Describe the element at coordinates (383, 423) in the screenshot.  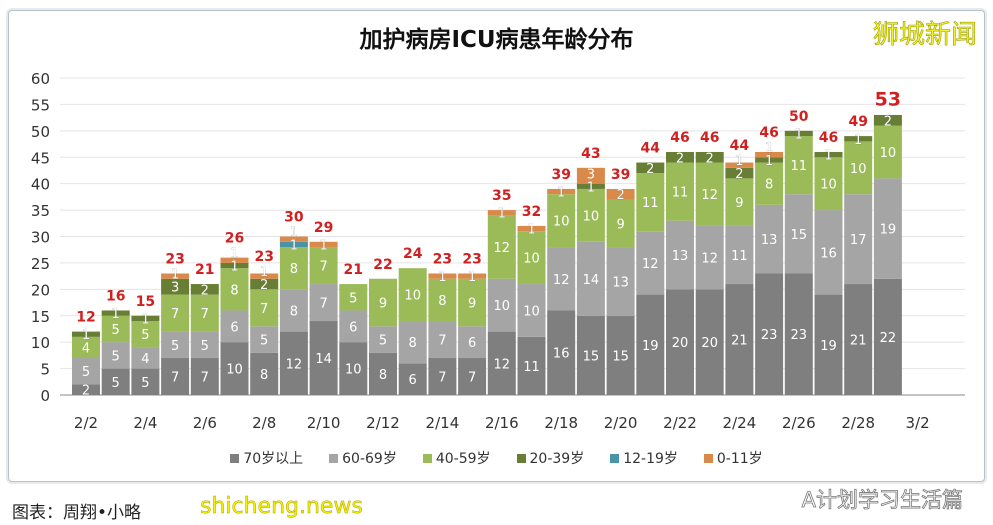
I see `x-tick-label: 2/12` at that location.